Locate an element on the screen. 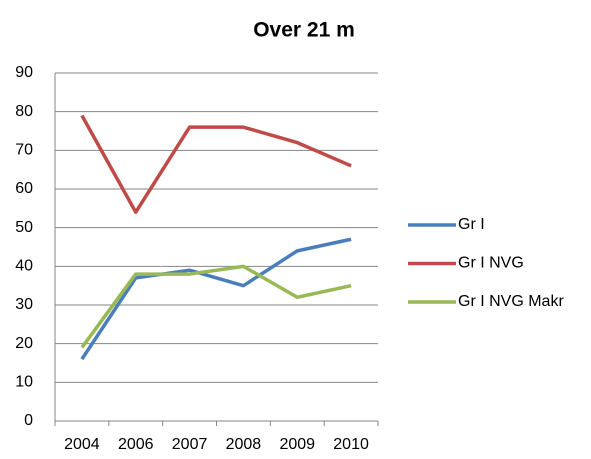  chart-title: Over 21 m is located at coordinates (304, 30).